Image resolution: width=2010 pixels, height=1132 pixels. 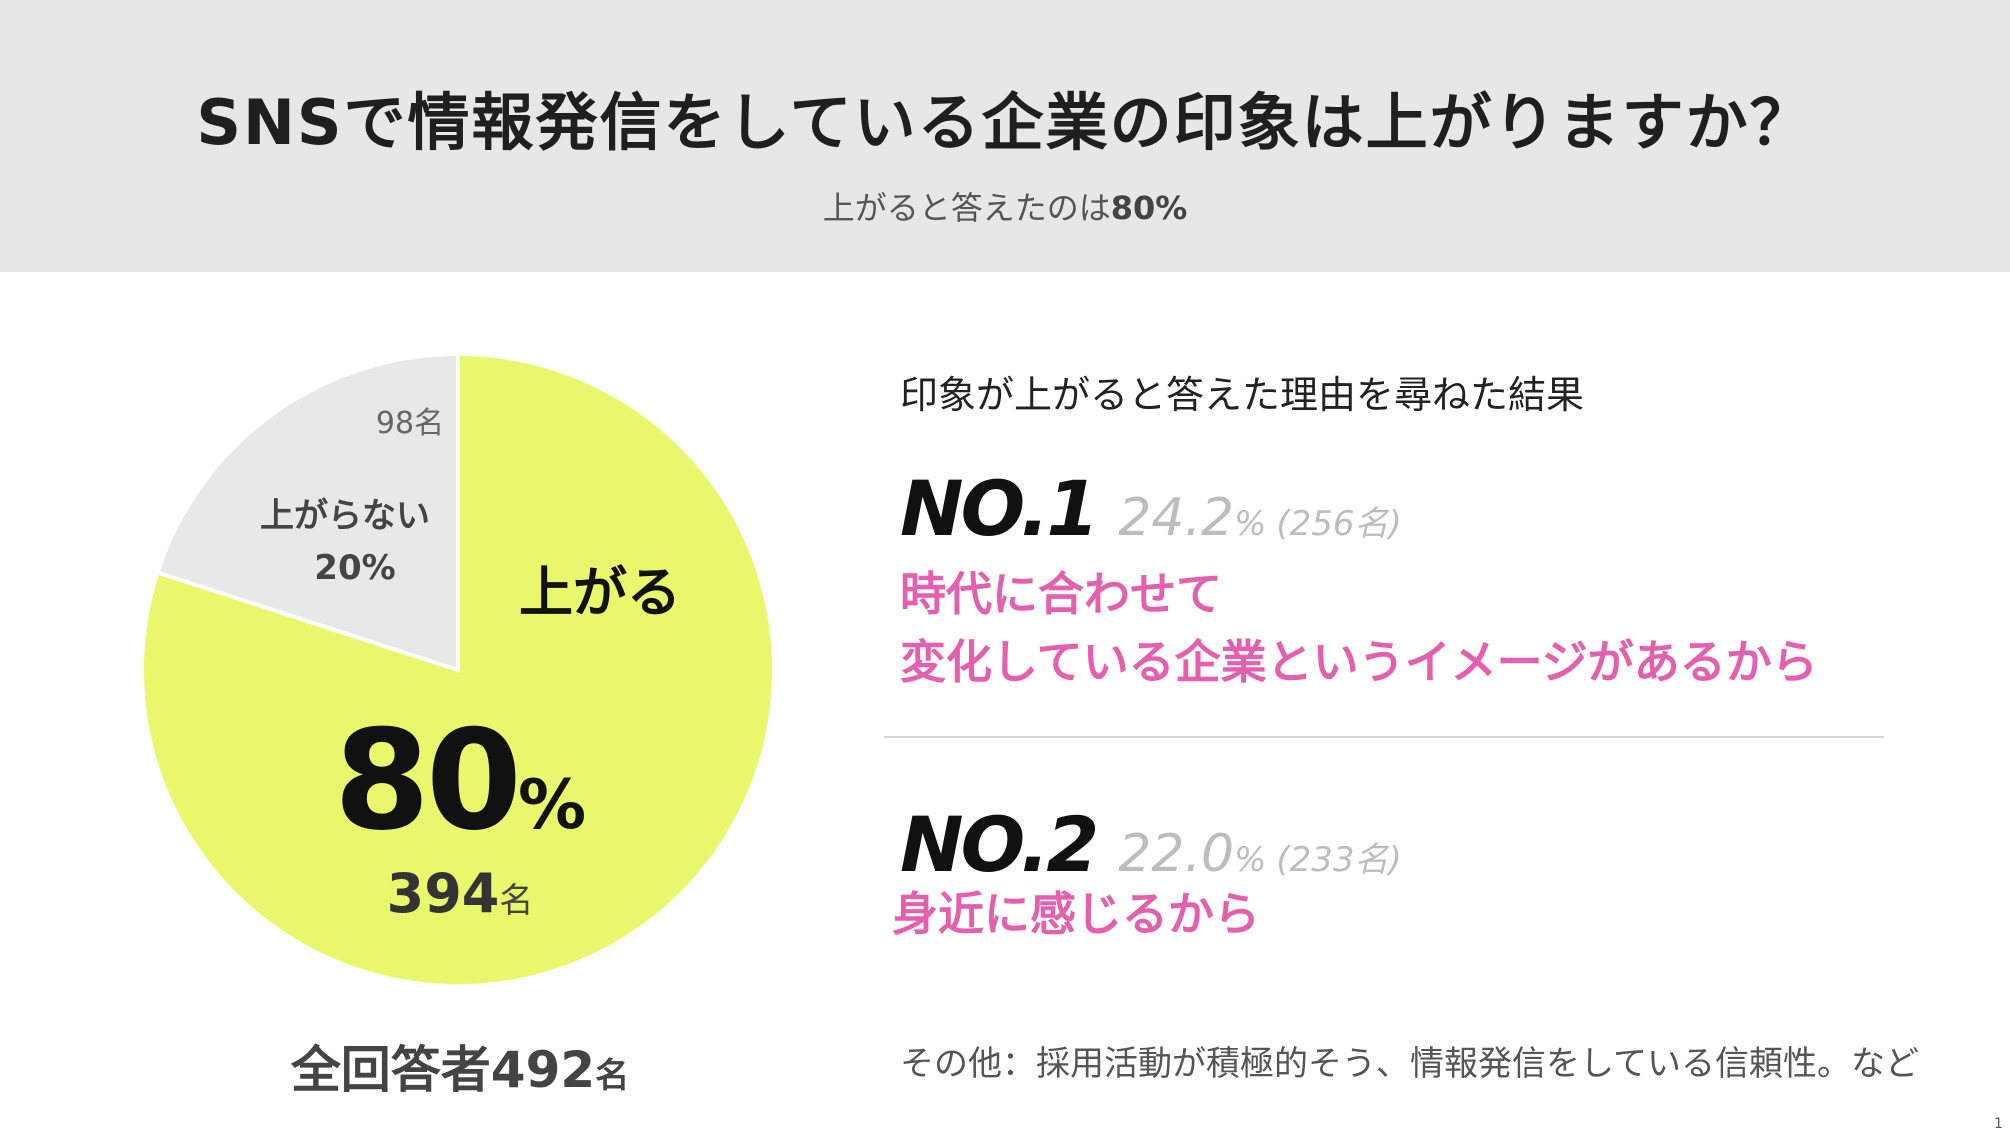 What do you see at coordinates (1250, 860) in the screenshot?
I see `rank-2-percent-unit: %` at bounding box center [1250, 860].